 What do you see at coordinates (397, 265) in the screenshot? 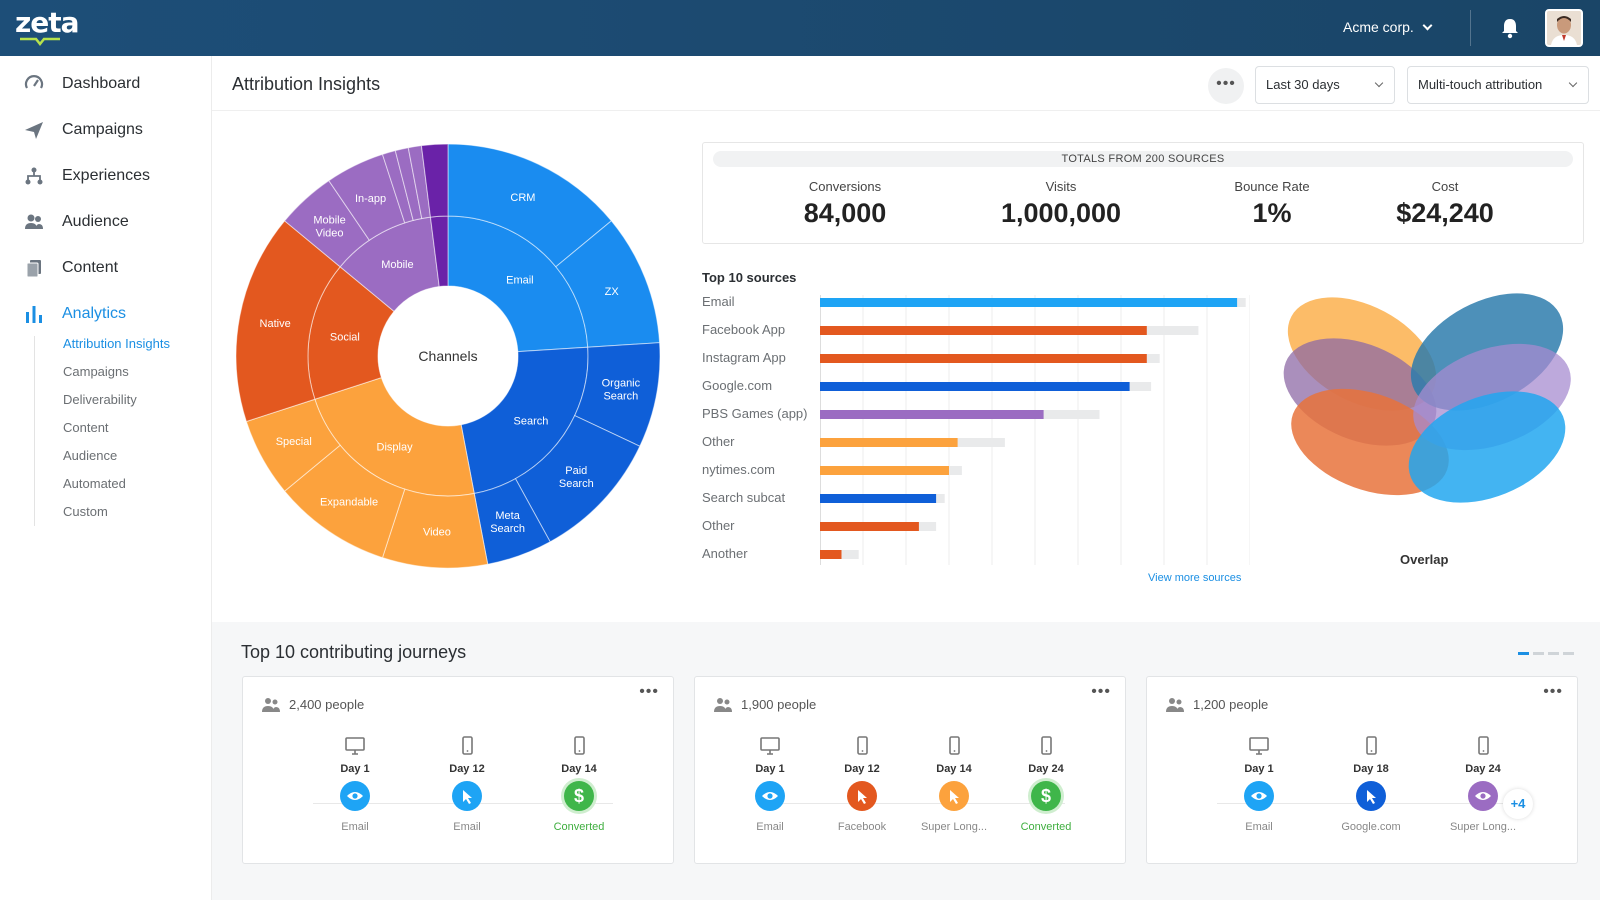
I see `sunburst-inner-label: Mobile` at bounding box center [397, 265].